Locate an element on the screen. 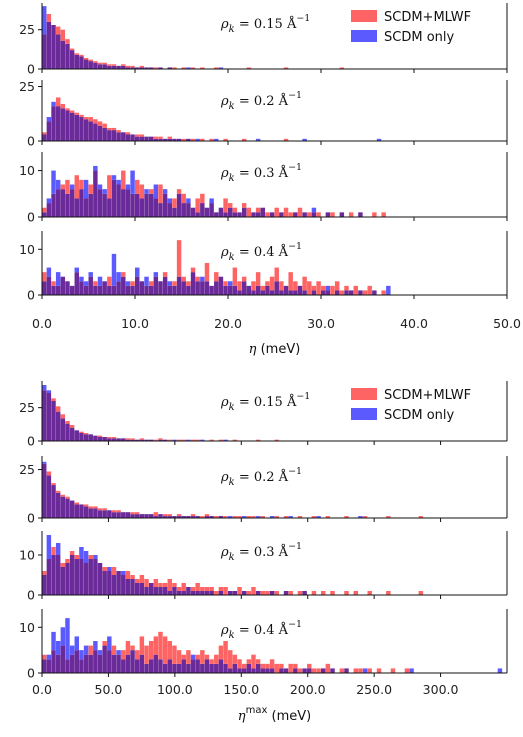 The height and width of the screenshot is (737, 523). x-tick-label: 30.0 is located at coordinates (321, 323).